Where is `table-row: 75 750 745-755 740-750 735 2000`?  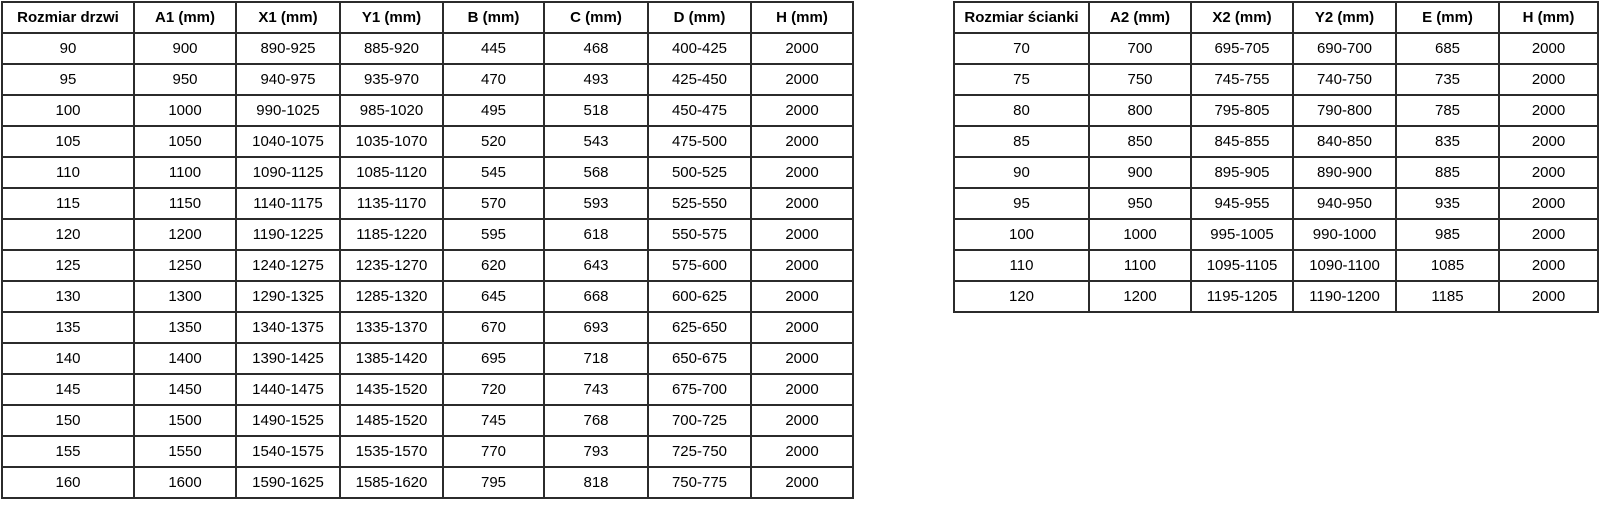 table-row: 75 750 745-755 740-750 735 2000 is located at coordinates (1276, 79).